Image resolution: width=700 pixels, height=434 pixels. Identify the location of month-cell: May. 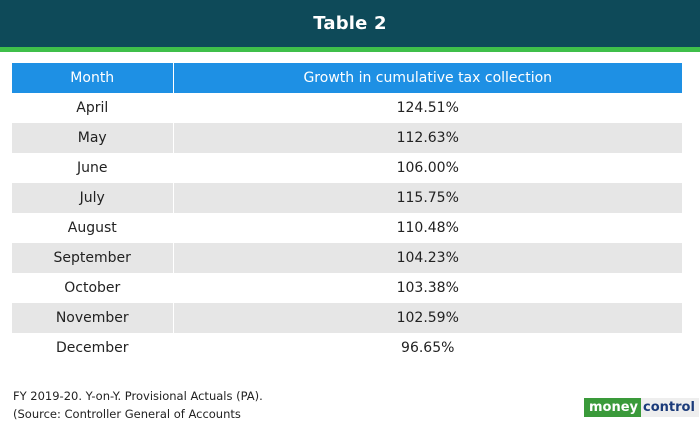
(93, 138).